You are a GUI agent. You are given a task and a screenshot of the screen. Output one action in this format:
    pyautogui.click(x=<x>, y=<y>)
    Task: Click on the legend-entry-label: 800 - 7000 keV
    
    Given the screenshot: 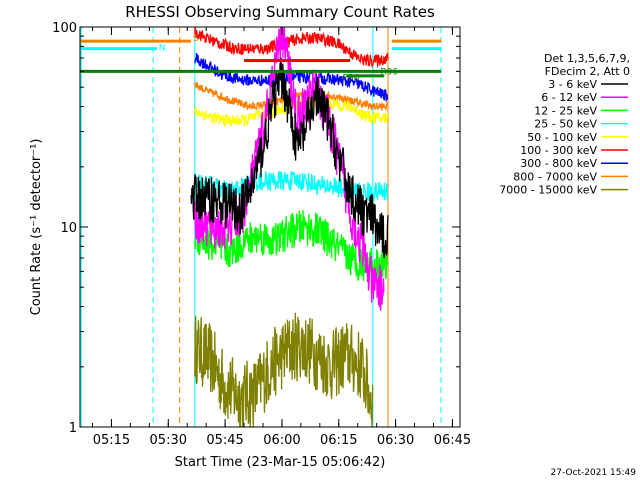 What is the action you would take?
    pyautogui.click(x=555, y=176)
    